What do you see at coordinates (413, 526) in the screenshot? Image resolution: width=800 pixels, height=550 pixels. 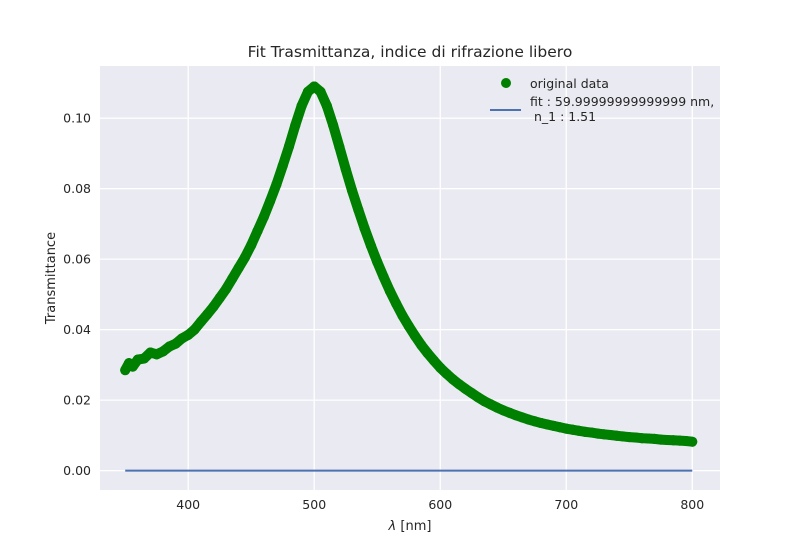 I see `x-axis-label-unit: [nm]` at bounding box center [413, 526].